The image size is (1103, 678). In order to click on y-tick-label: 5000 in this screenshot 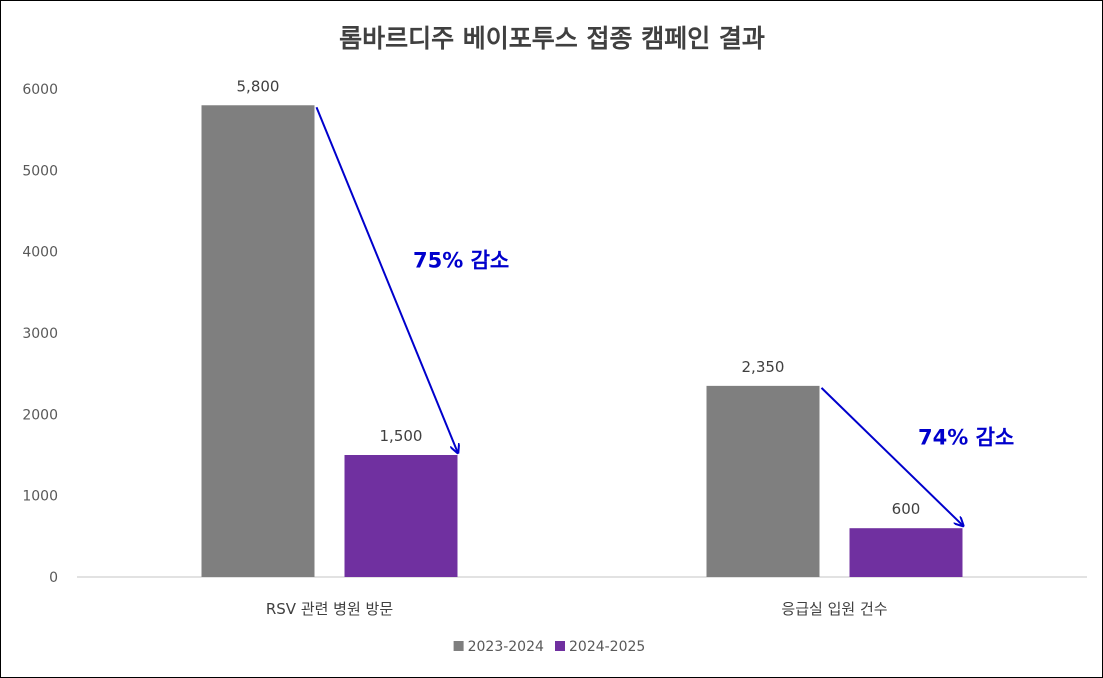, I will do `click(40, 171)`.